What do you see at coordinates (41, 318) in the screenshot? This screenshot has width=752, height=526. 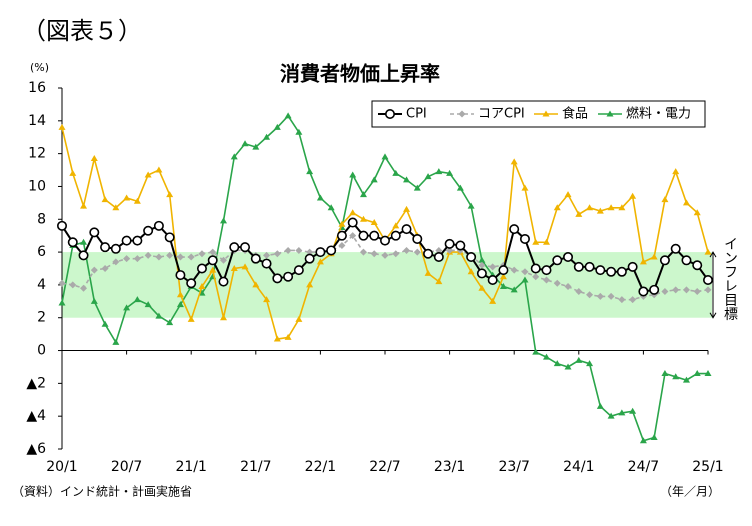 I see `y-tick-label: 2` at bounding box center [41, 318].